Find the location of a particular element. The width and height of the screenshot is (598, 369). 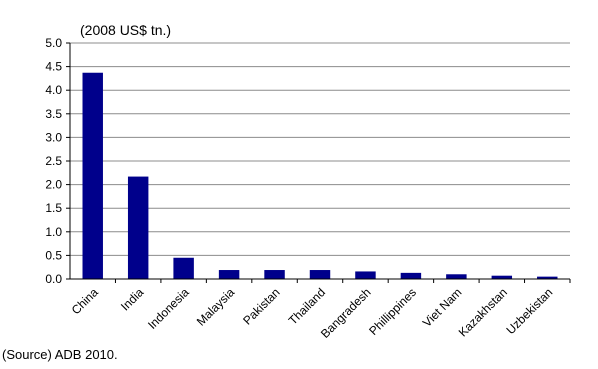

bar-india is located at coordinates (138, 227).